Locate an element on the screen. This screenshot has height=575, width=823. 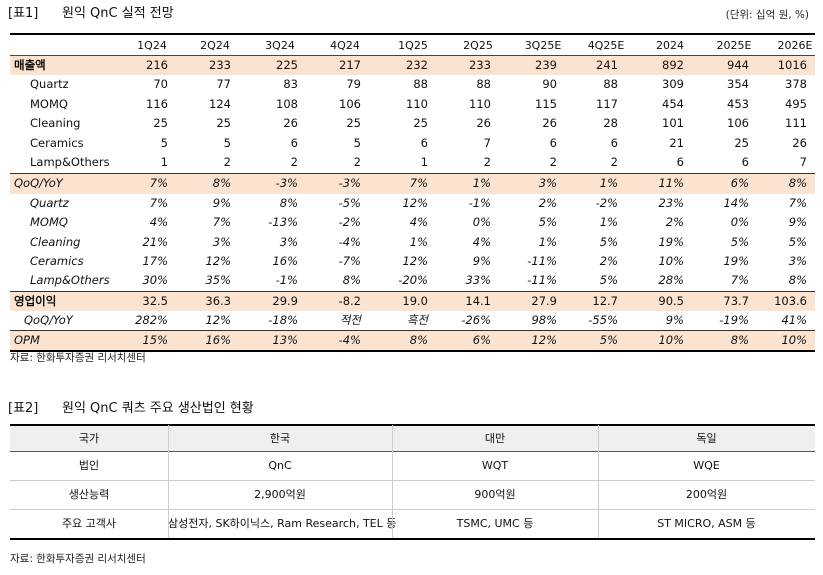
cell: 36.3 is located at coordinates (218, 300).